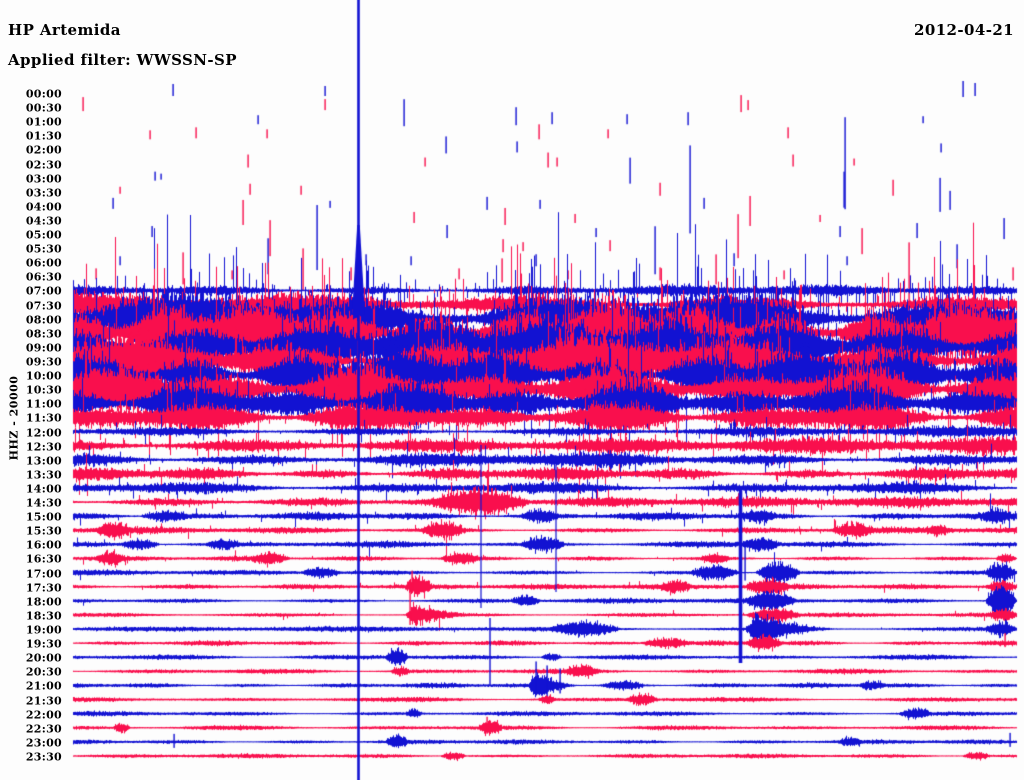 This screenshot has height=780, width=1024. What do you see at coordinates (43, 221) in the screenshot?
I see `time-label-0430: 04:30` at bounding box center [43, 221].